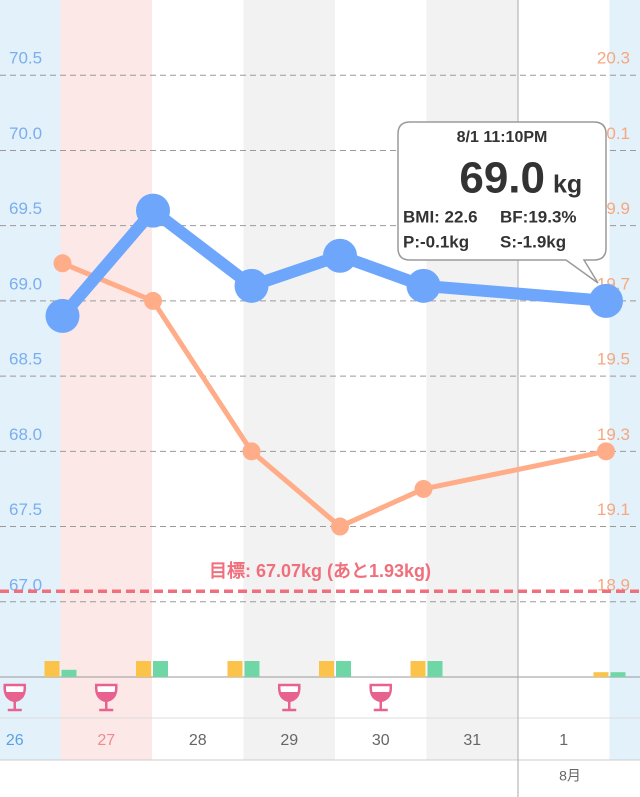  Describe the element at coordinates (613, 58) in the screenshot. I see `y2-tick-label: 20.3` at that location.